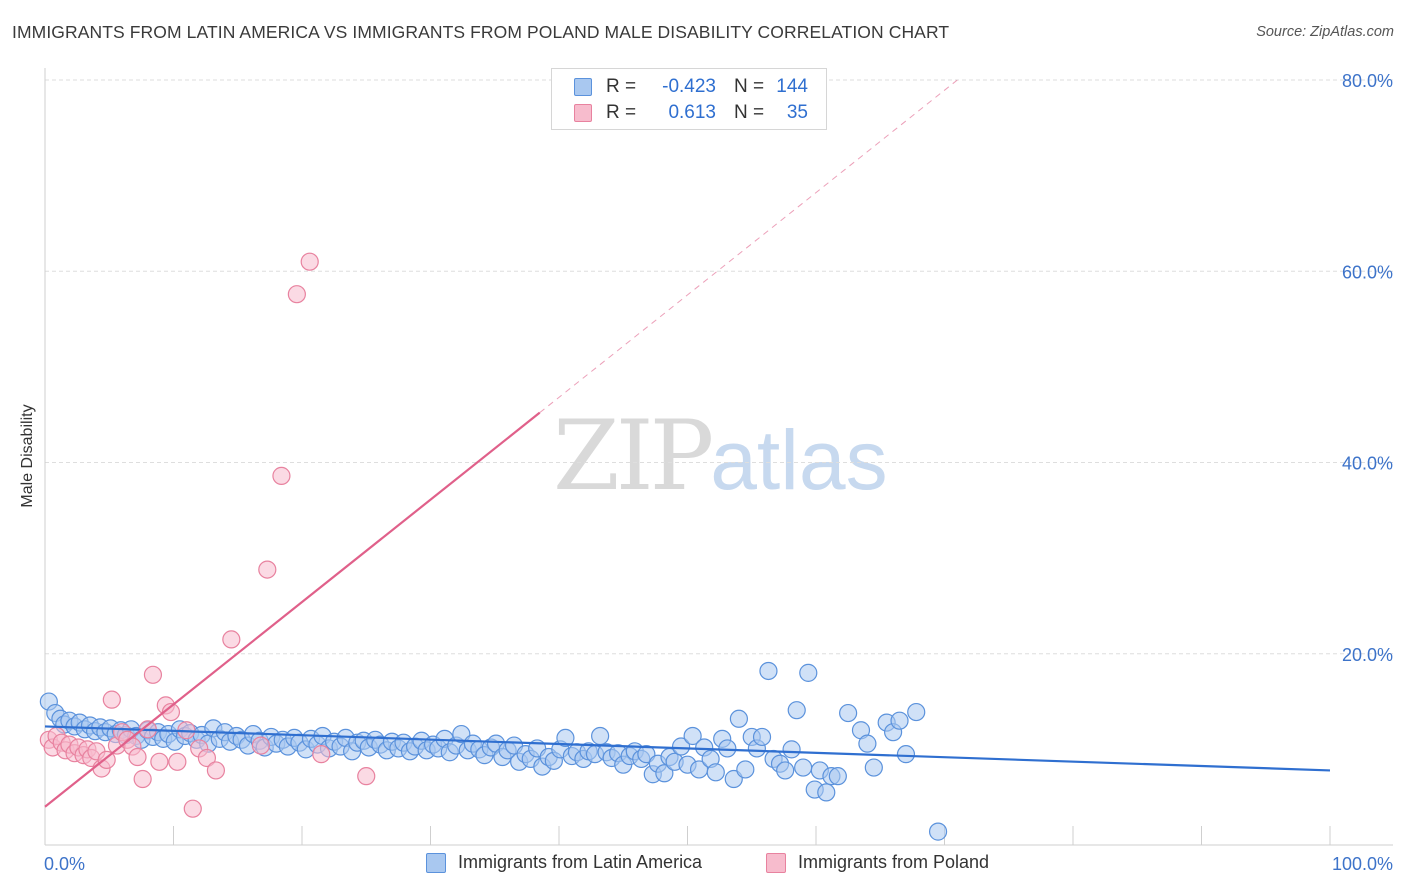  I want to click on legend-item-latin-america: Immigrants from Latin America, so click(564, 862).